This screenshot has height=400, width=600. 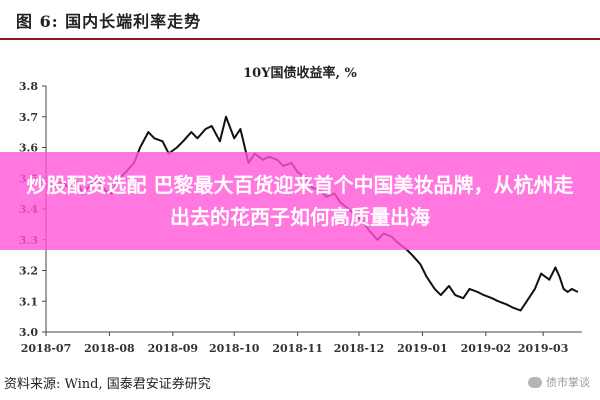 What do you see at coordinates (543, 348) in the screenshot?
I see `x-tick-label: 2019-03` at bounding box center [543, 348].